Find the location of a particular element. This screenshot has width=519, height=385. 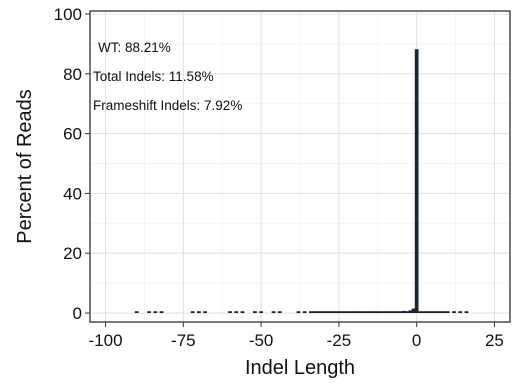

bar: 8: 0.08% is located at coordinates (441, 312).